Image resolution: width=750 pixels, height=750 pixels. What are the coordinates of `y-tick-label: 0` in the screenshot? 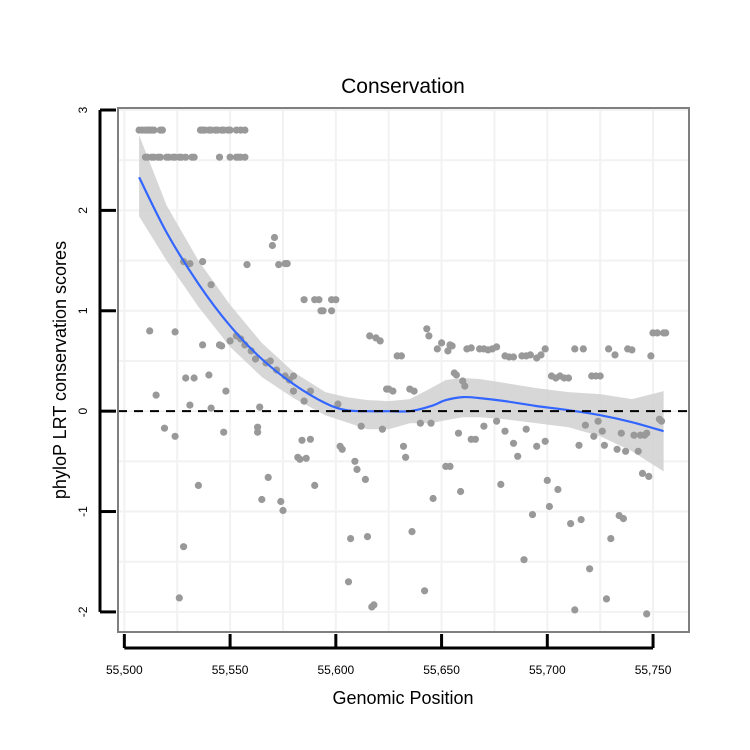 It's located at (83, 411).